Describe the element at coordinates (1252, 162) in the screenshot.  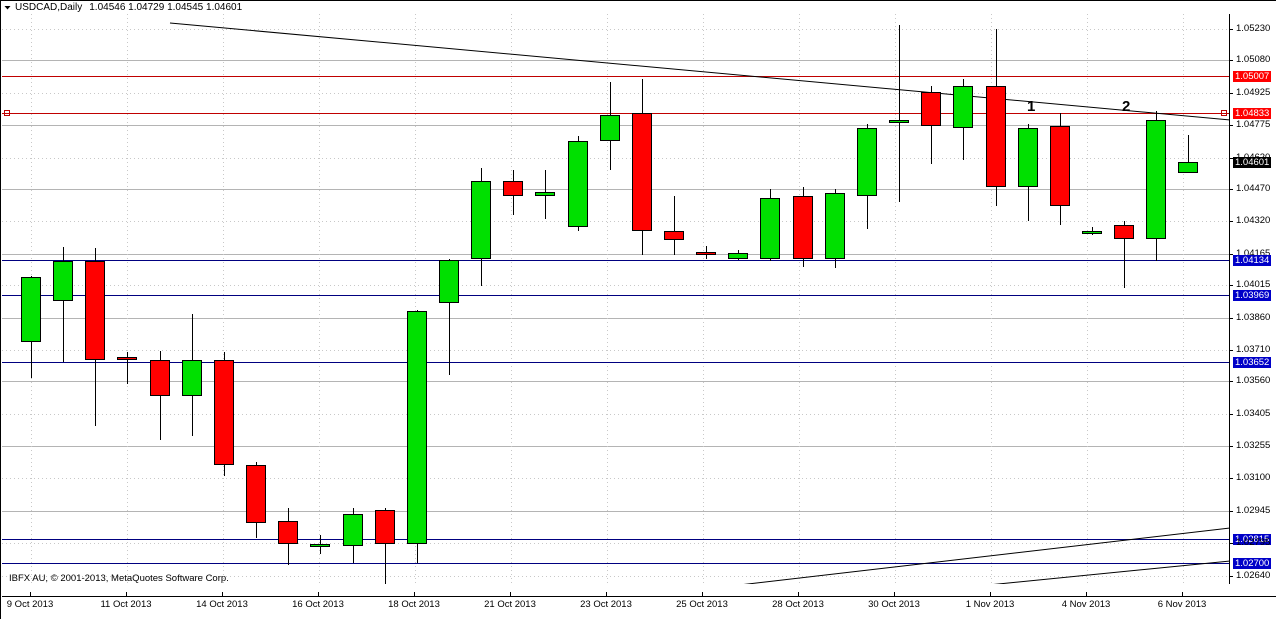
I see `price-level-label: 1.04601` at that location.